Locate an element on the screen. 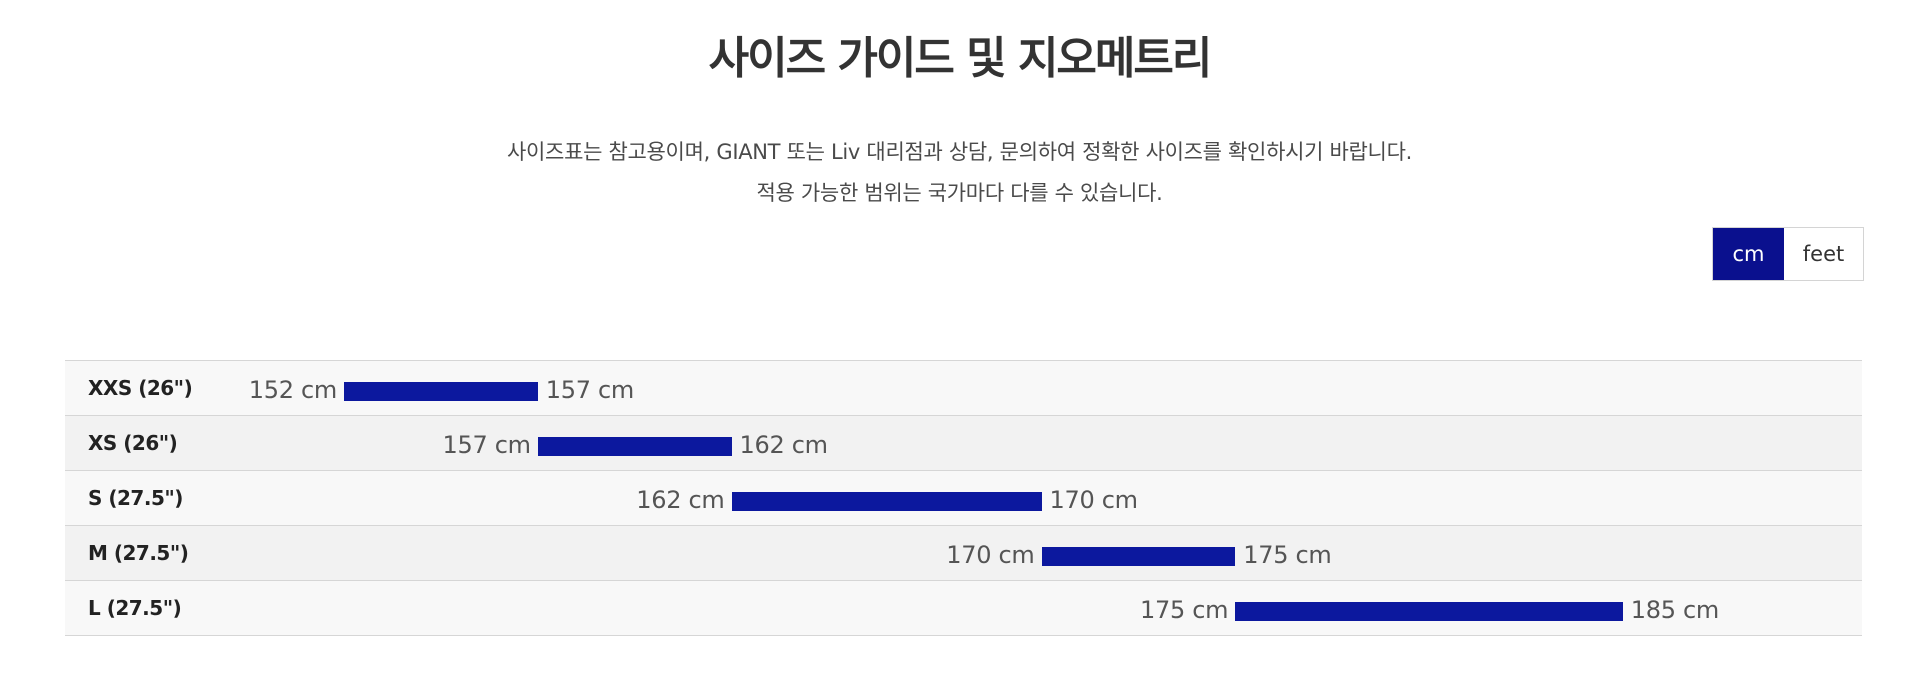 The image size is (1919, 678). table-row: XS (26") 157 cm 162 cm is located at coordinates (963, 443).